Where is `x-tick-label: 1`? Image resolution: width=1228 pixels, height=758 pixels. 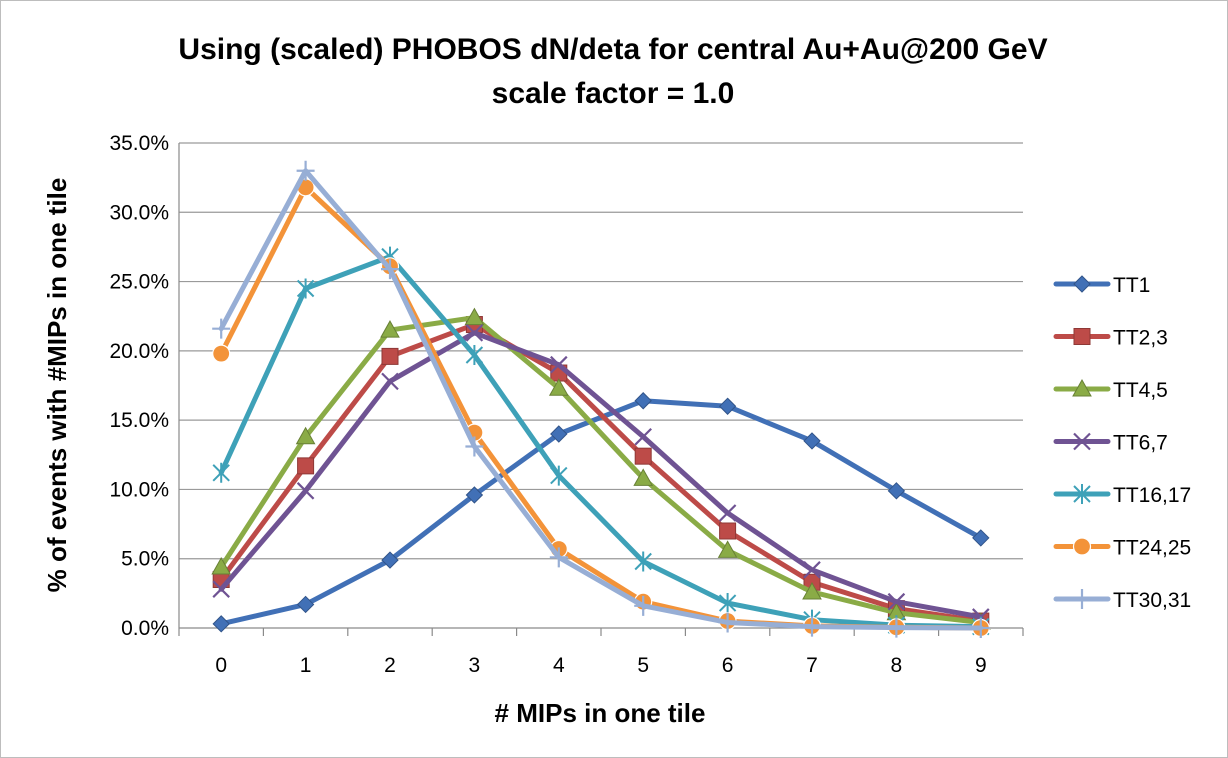
x-tick-label: 1 is located at coordinates (306, 665).